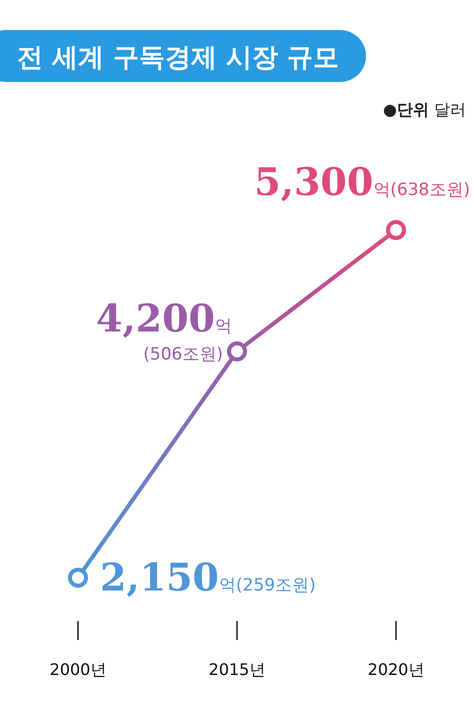 This screenshot has height=715, width=474. What do you see at coordinates (208, 577) in the screenshot?
I see `data-label: 2,150억(259조원)` at bounding box center [208, 577].